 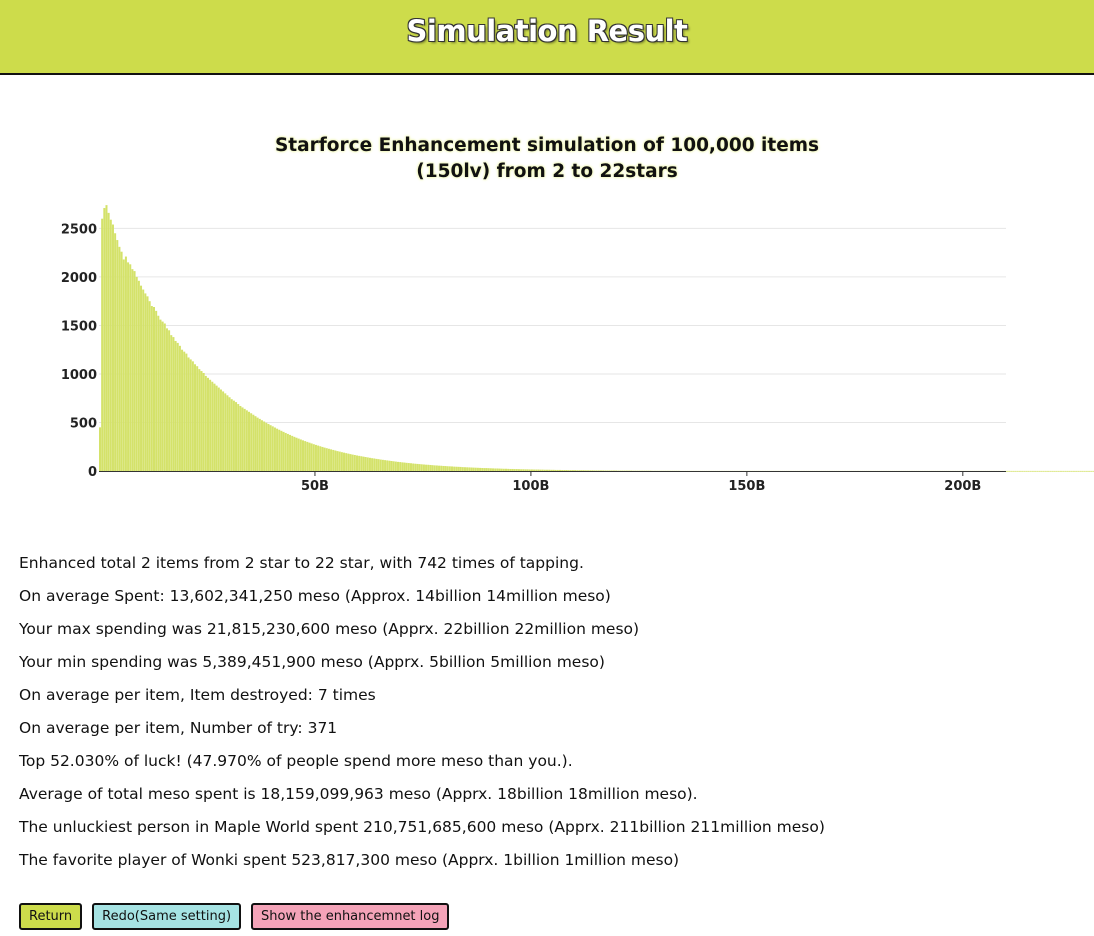 I want to click on return-button: Return, so click(x=51, y=916).